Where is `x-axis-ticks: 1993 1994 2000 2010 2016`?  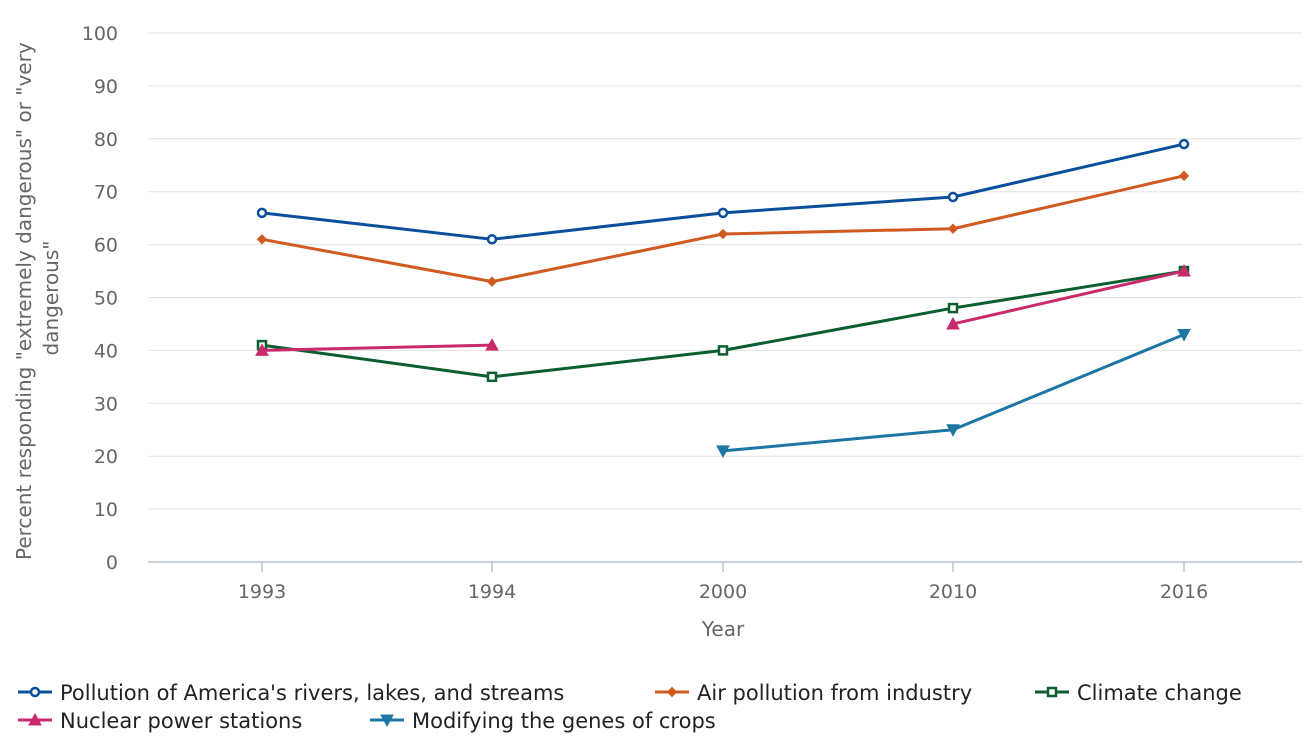 x-axis-ticks: 1993 1994 2000 2010 2016 is located at coordinates (723, 582).